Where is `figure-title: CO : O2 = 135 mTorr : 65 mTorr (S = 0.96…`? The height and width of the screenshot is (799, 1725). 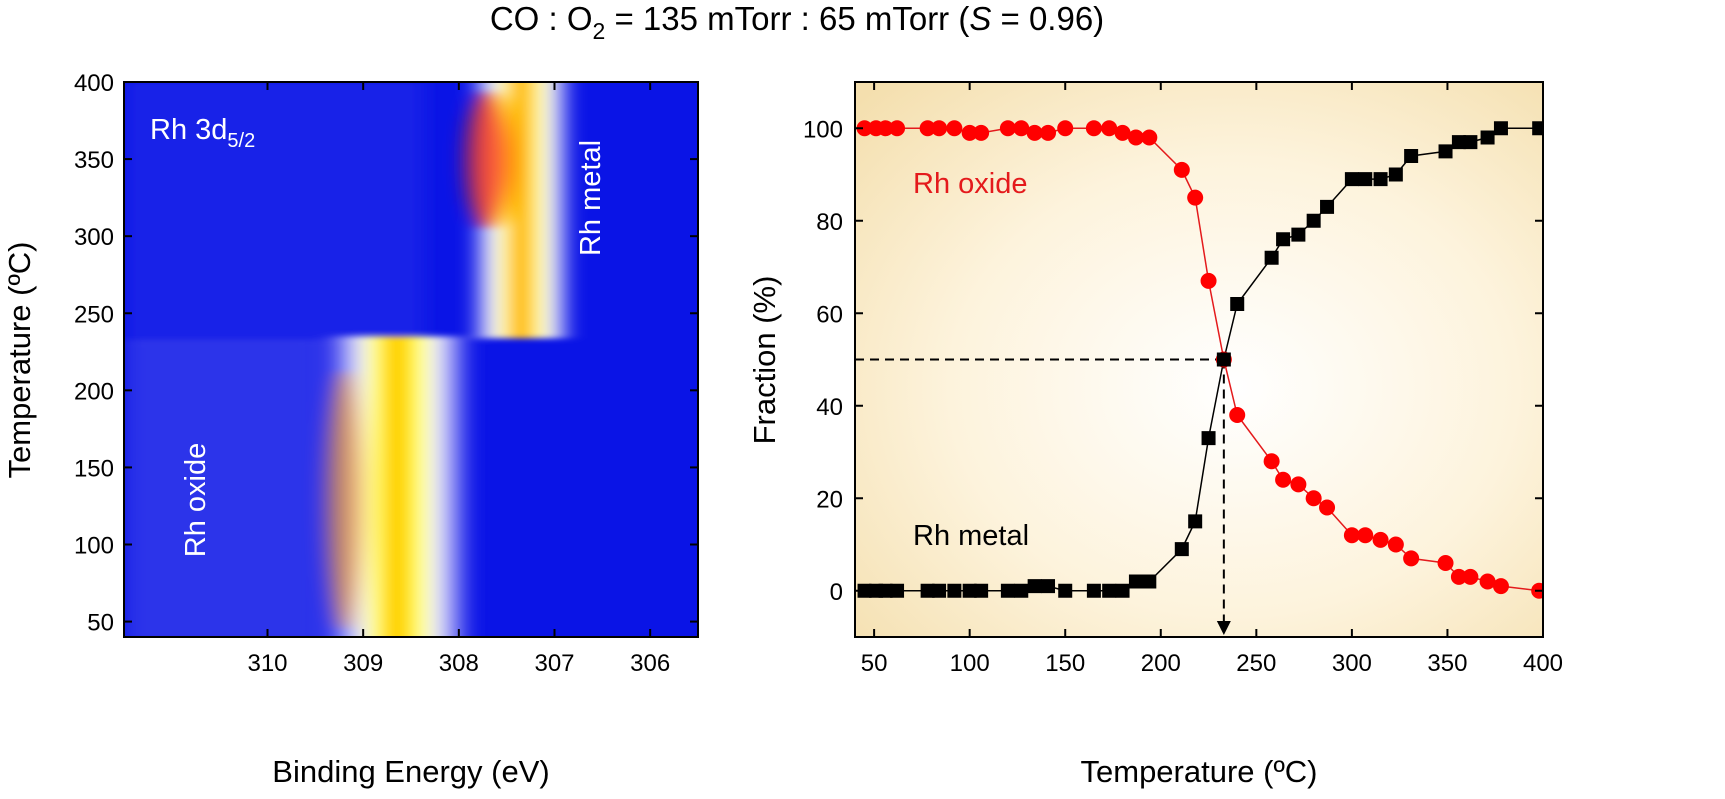
figure-title: CO : O2 = 135 mTorr : 65 mTorr (S = 0.96… is located at coordinates (797, 22).